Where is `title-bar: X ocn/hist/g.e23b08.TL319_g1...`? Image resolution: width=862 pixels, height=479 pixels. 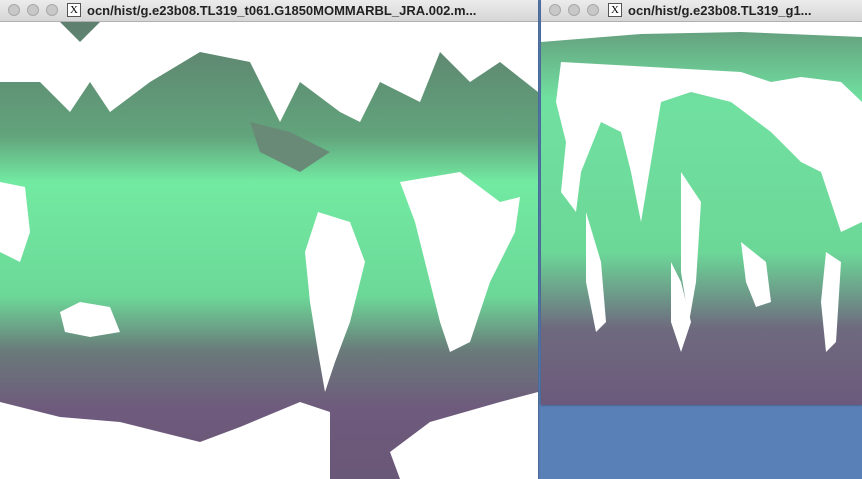 title-bar: X ocn/hist/g.e23b08.TL319_g1... is located at coordinates (701, 11).